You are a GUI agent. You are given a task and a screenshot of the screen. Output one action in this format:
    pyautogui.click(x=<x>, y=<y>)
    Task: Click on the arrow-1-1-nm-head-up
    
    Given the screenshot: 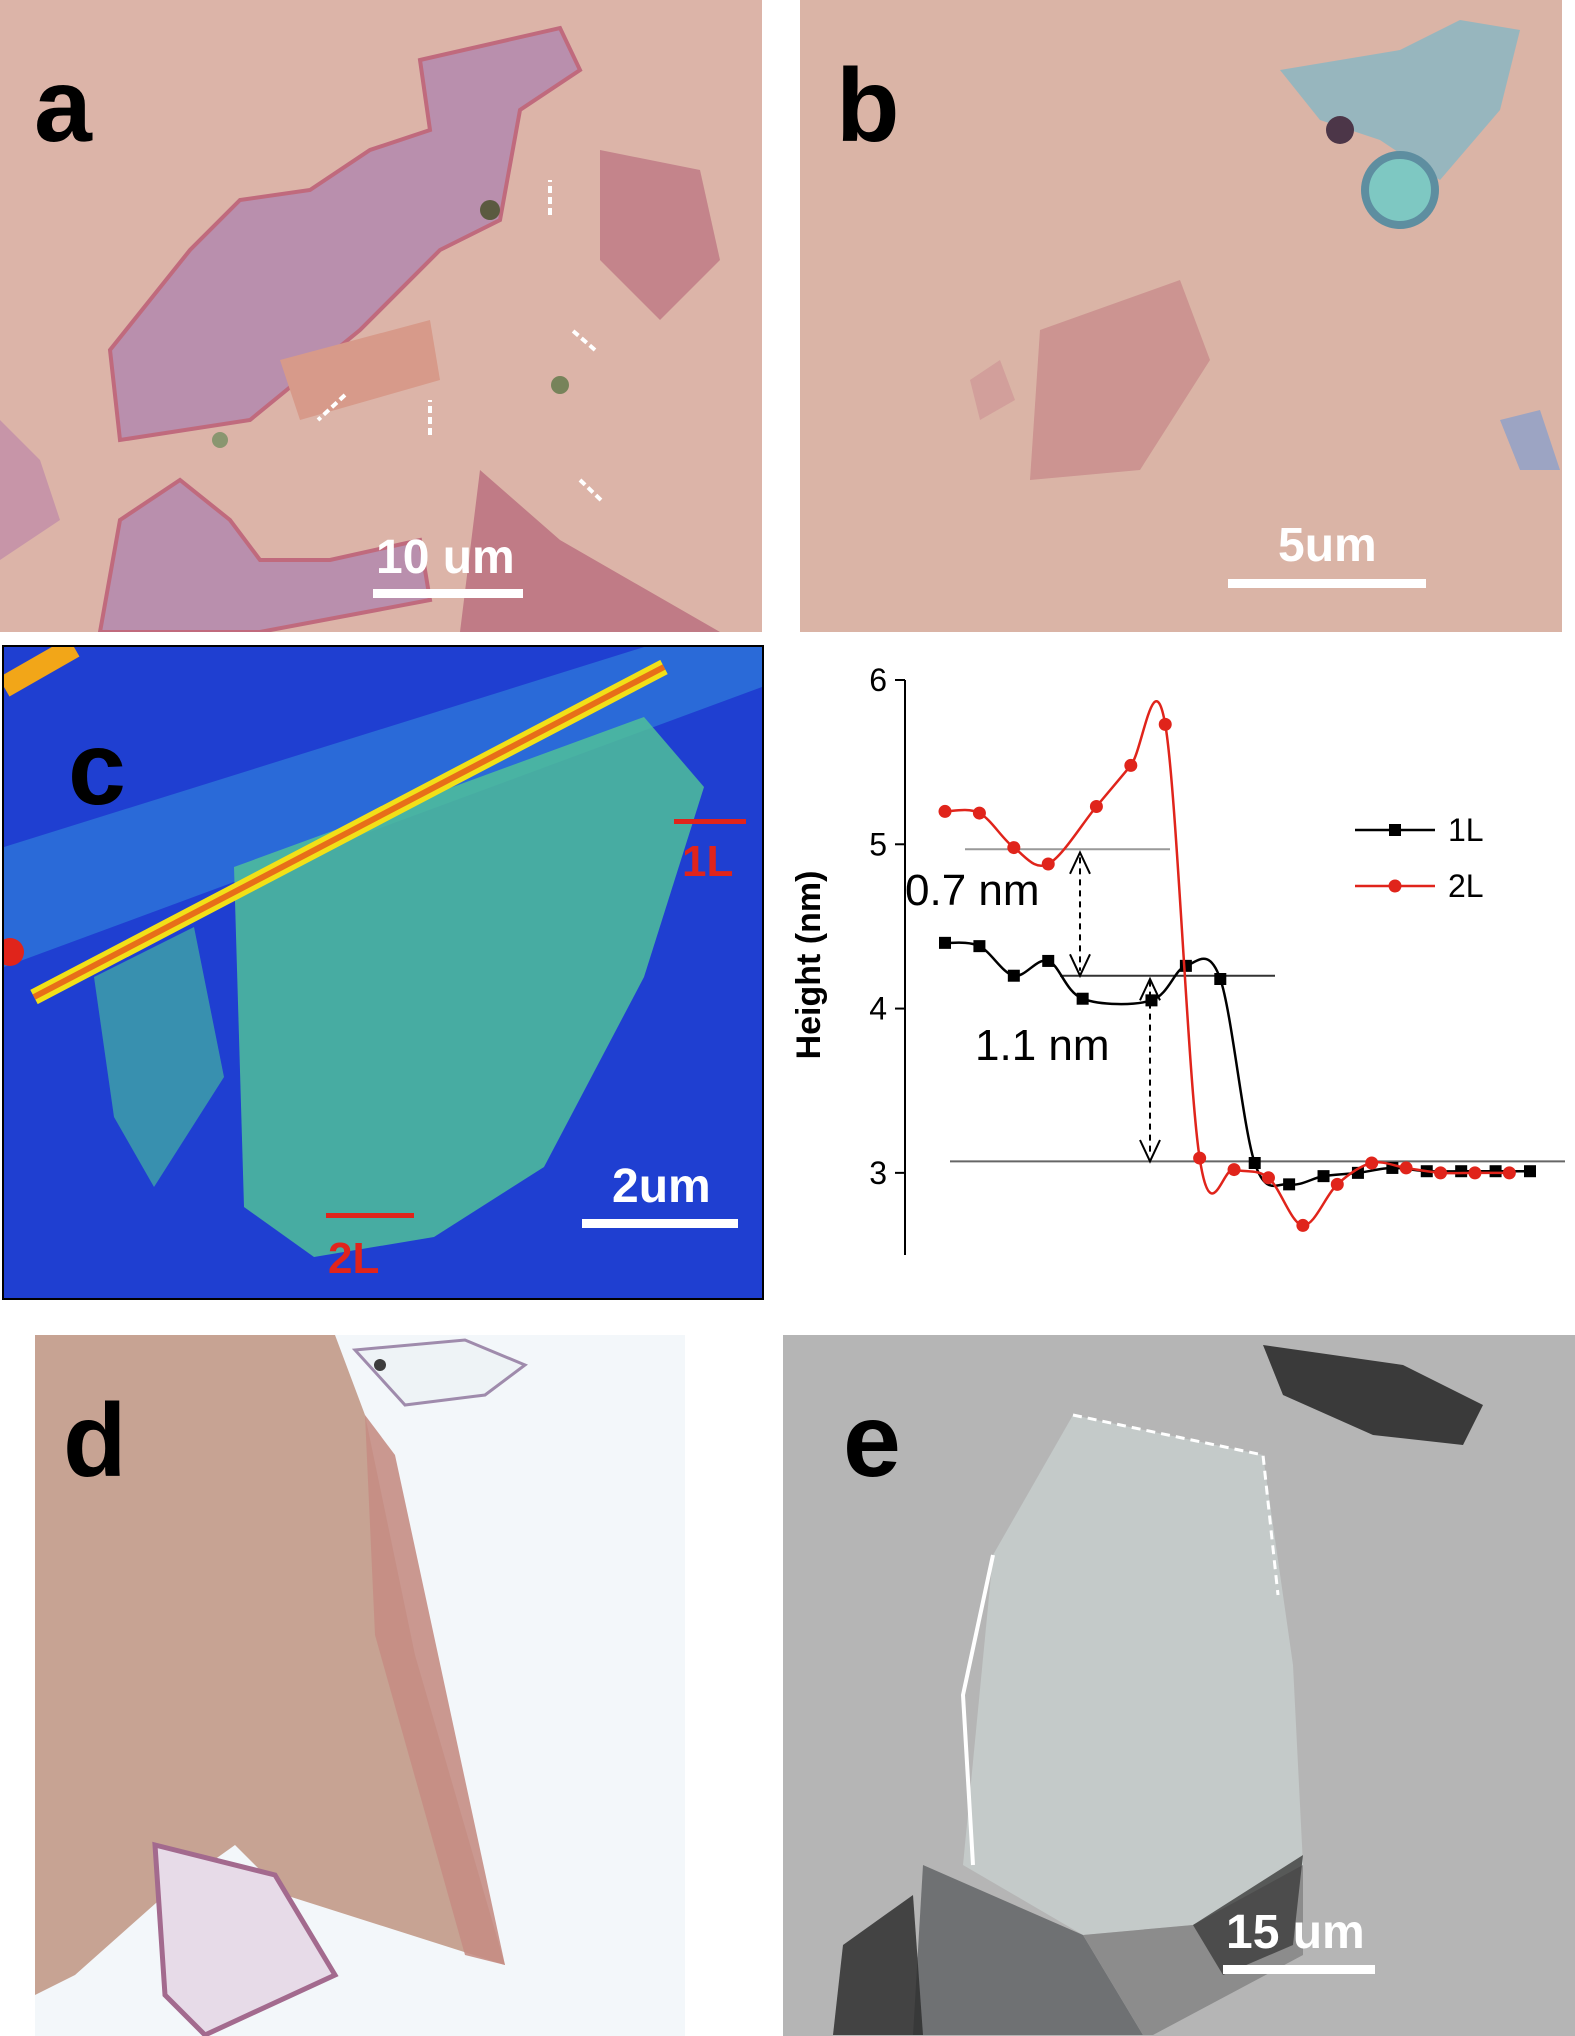 What is the action you would take?
    pyautogui.click(x=1150, y=988)
    